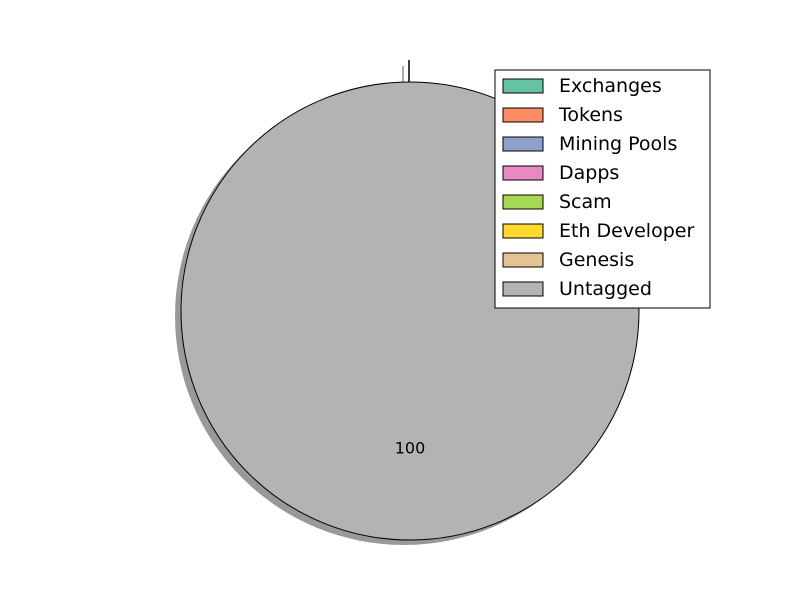  I want to click on pie-slice-labels: 100, so click(410, 447).